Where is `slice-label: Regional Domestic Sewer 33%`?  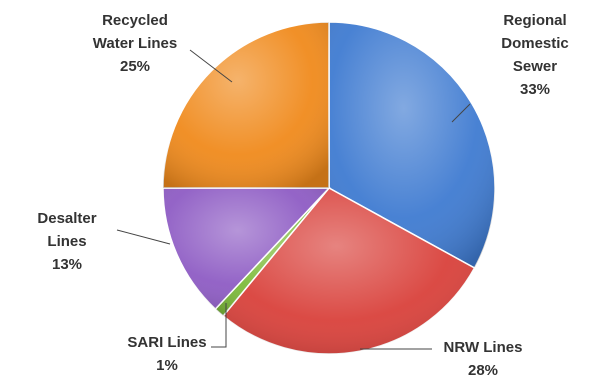
slice-label: Regional Domestic Sewer 33% is located at coordinates (535, 55).